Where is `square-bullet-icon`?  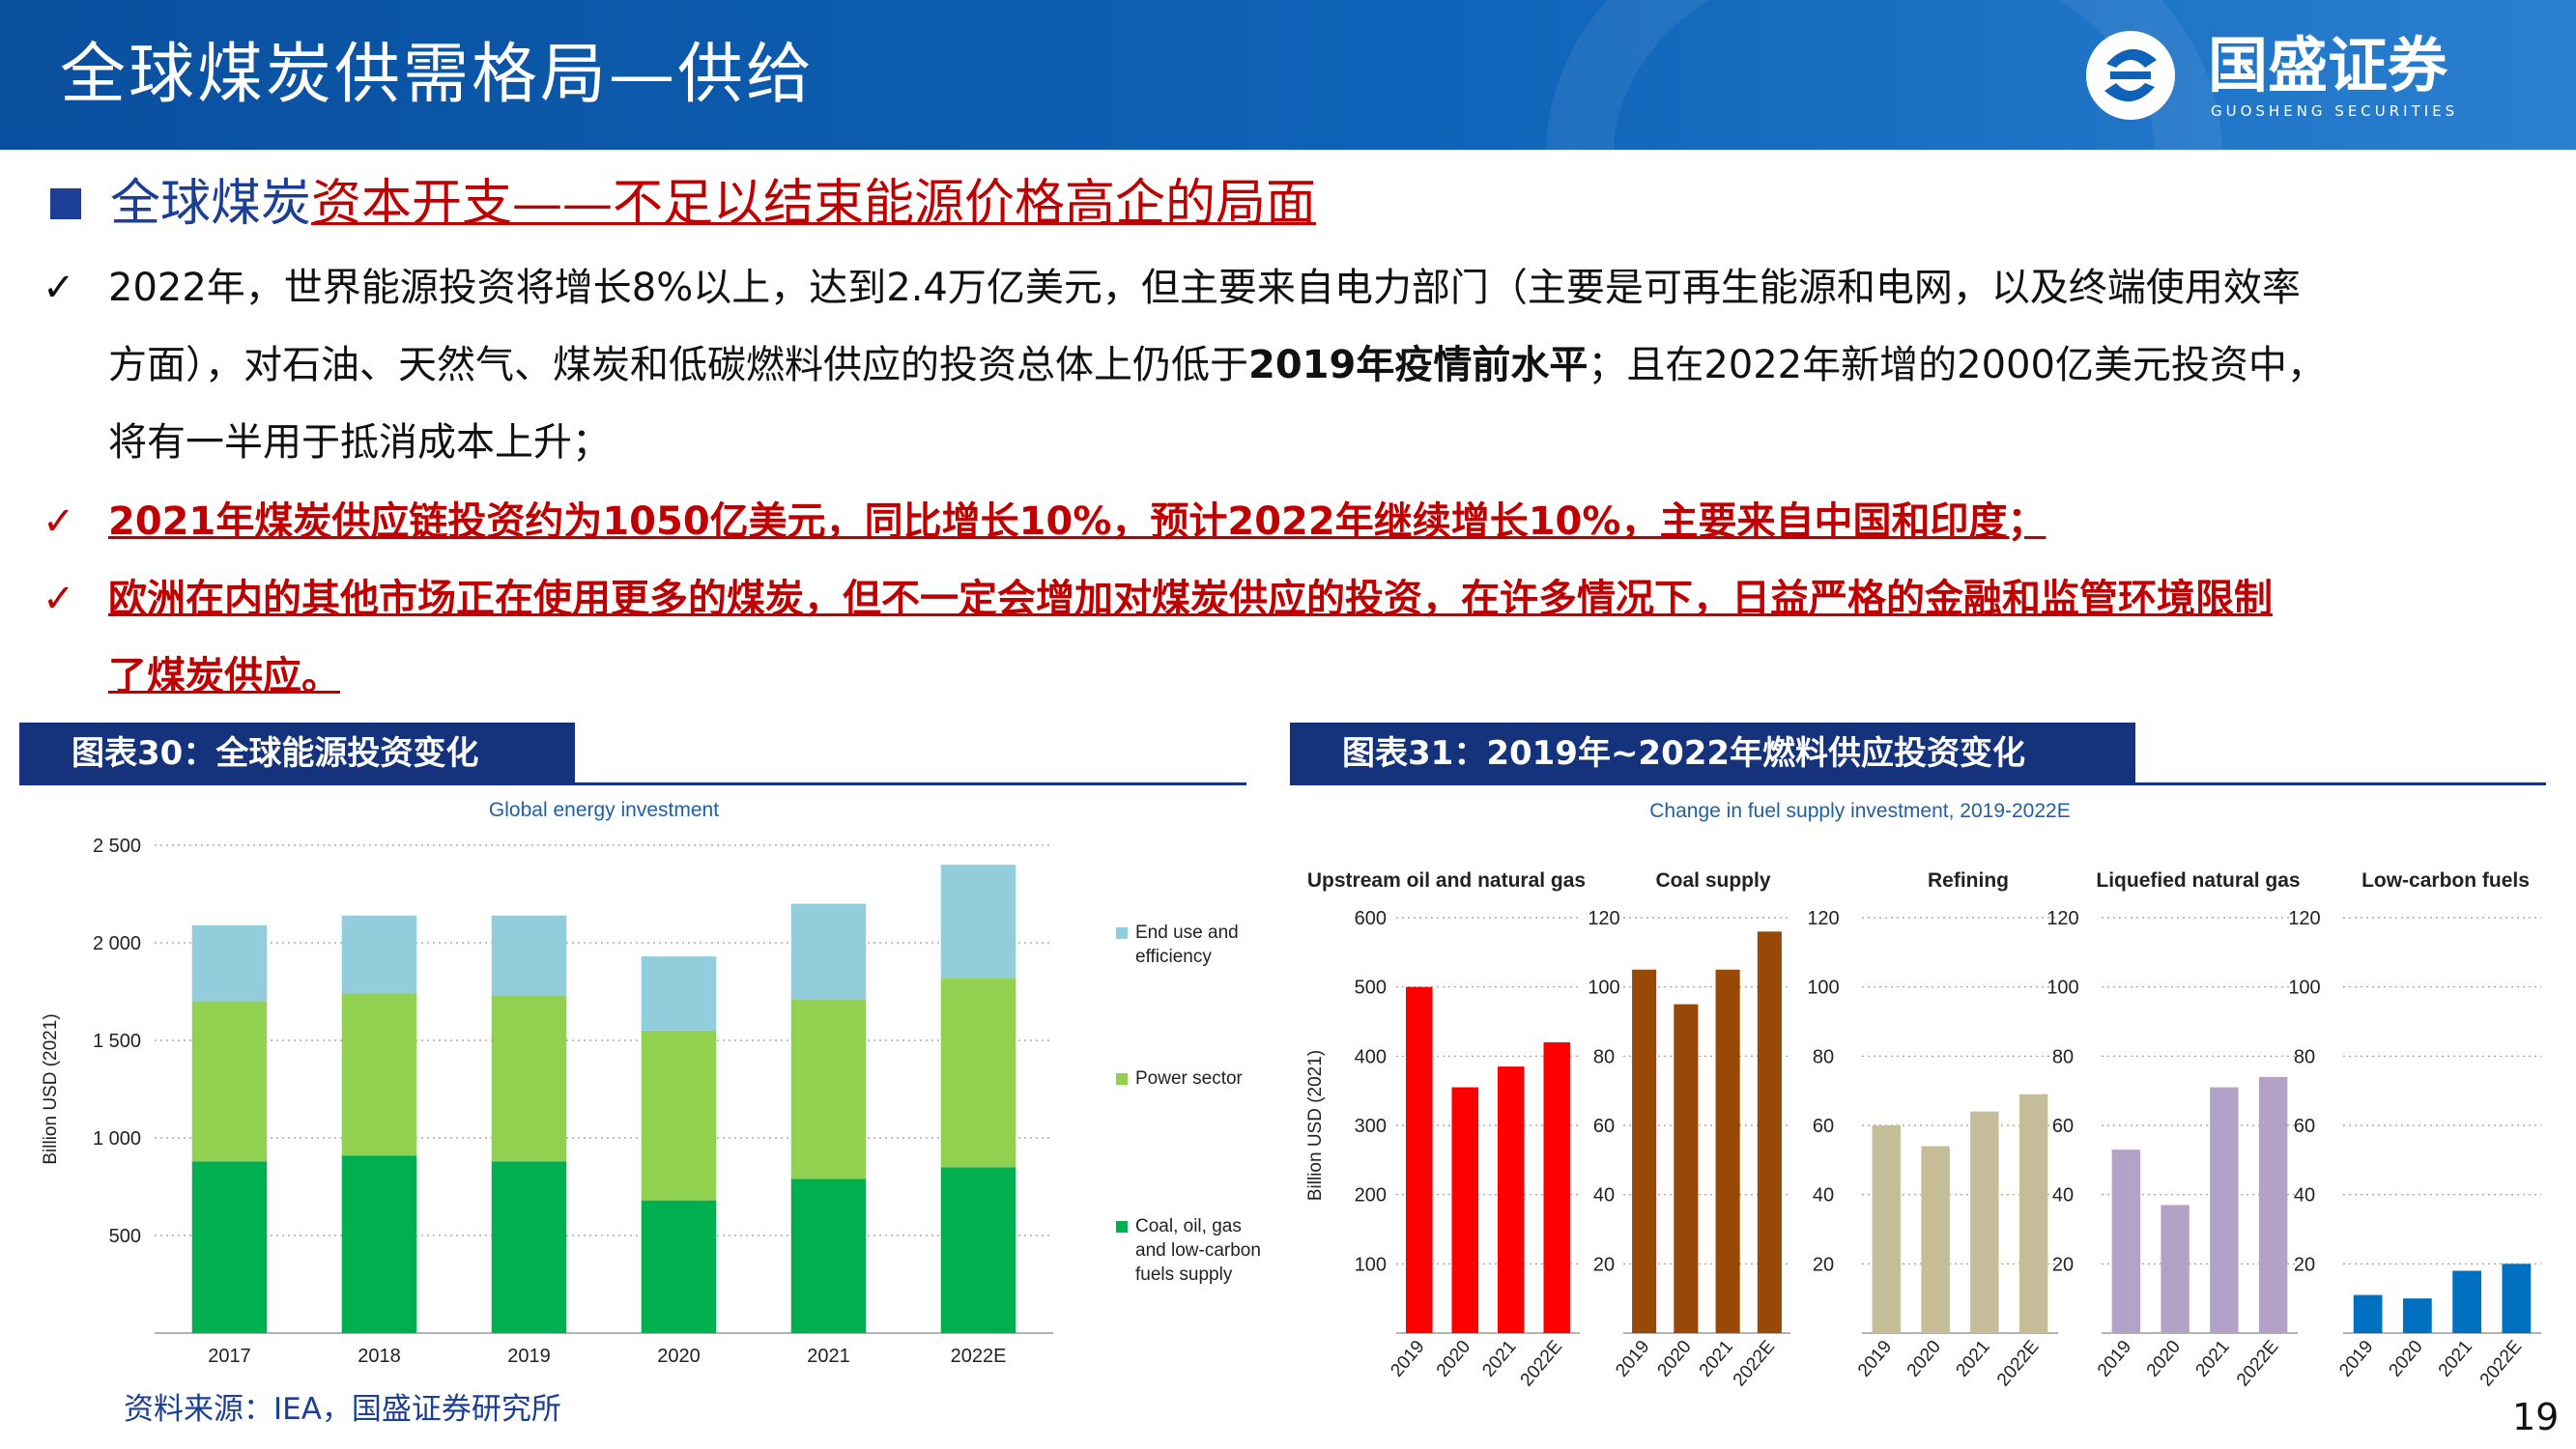 square-bullet-icon is located at coordinates (65, 203).